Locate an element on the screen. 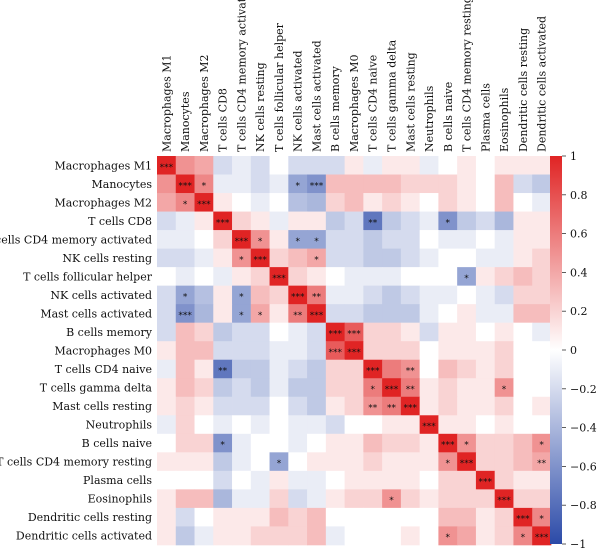  column-label: Macrophages M1 is located at coordinates (166, 103).